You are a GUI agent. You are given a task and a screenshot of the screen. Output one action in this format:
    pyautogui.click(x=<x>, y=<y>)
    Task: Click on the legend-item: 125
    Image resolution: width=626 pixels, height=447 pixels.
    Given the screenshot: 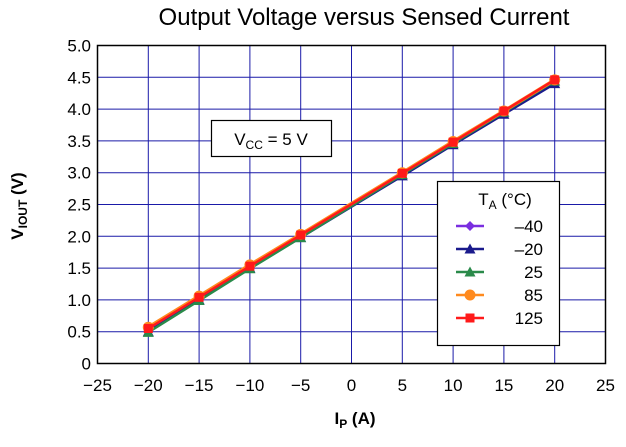 What is the action you would take?
    pyautogui.click(x=499, y=318)
    